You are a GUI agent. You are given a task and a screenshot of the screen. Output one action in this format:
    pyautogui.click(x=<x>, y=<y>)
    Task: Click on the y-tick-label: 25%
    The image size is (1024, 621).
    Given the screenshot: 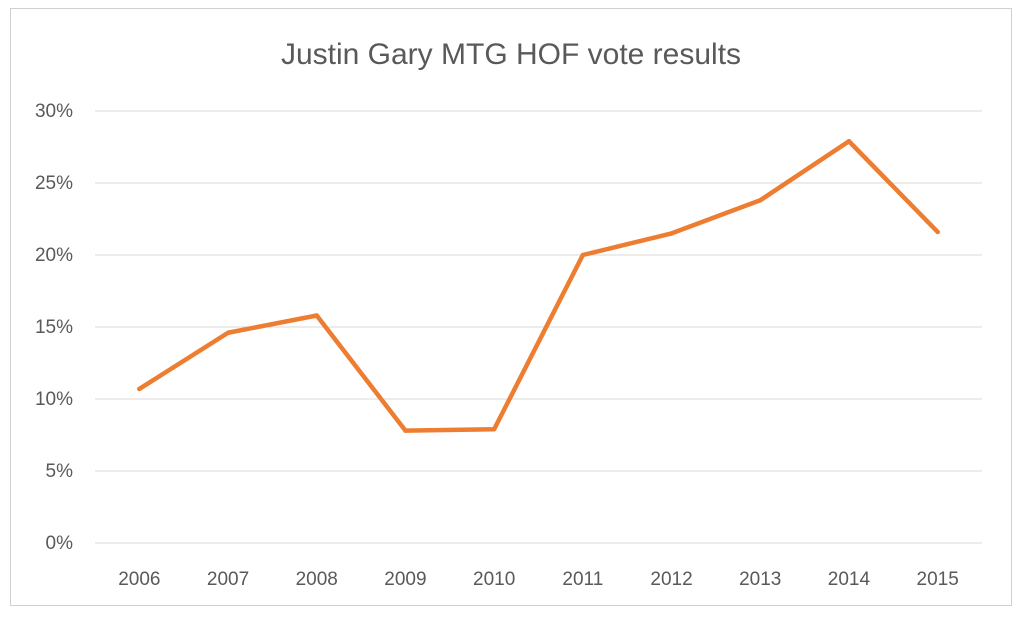 What is the action you would take?
    pyautogui.click(x=54, y=183)
    